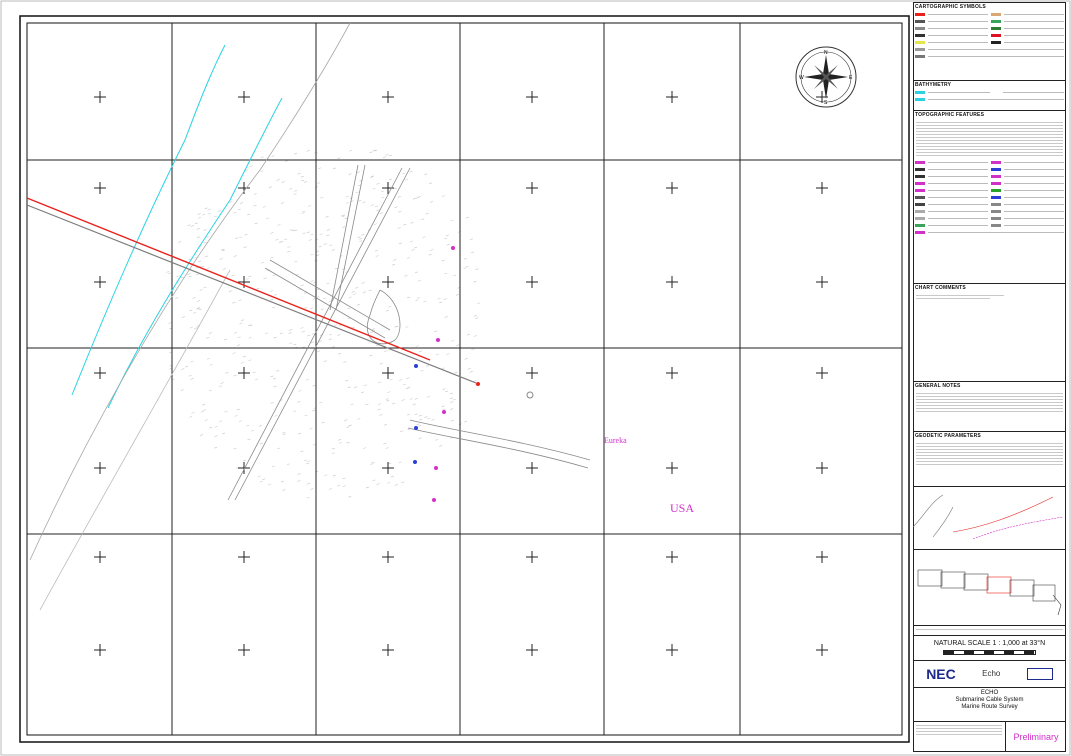 The height and width of the screenshot is (756, 1071). I want to click on route-secondary, so click(251, 294).